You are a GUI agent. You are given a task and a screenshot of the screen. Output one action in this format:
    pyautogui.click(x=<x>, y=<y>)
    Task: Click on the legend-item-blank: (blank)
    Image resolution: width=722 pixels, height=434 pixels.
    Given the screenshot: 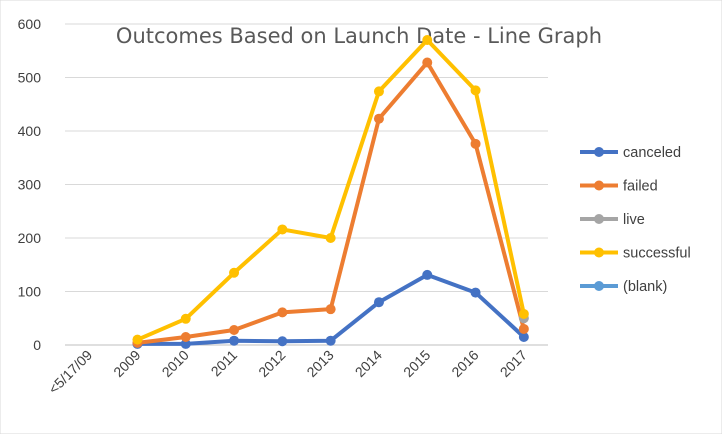 What is the action you would take?
    pyautogui.click(x=623, y=287)
    